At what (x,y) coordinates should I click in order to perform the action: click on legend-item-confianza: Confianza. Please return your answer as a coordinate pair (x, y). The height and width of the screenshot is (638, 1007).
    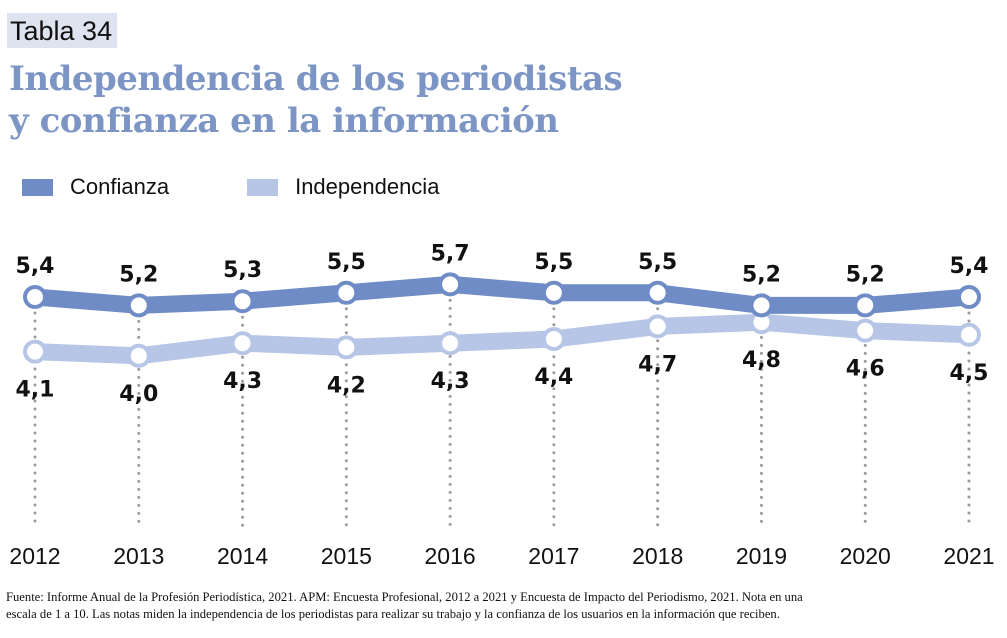
    Looking at the image, I should click on (95, 187).